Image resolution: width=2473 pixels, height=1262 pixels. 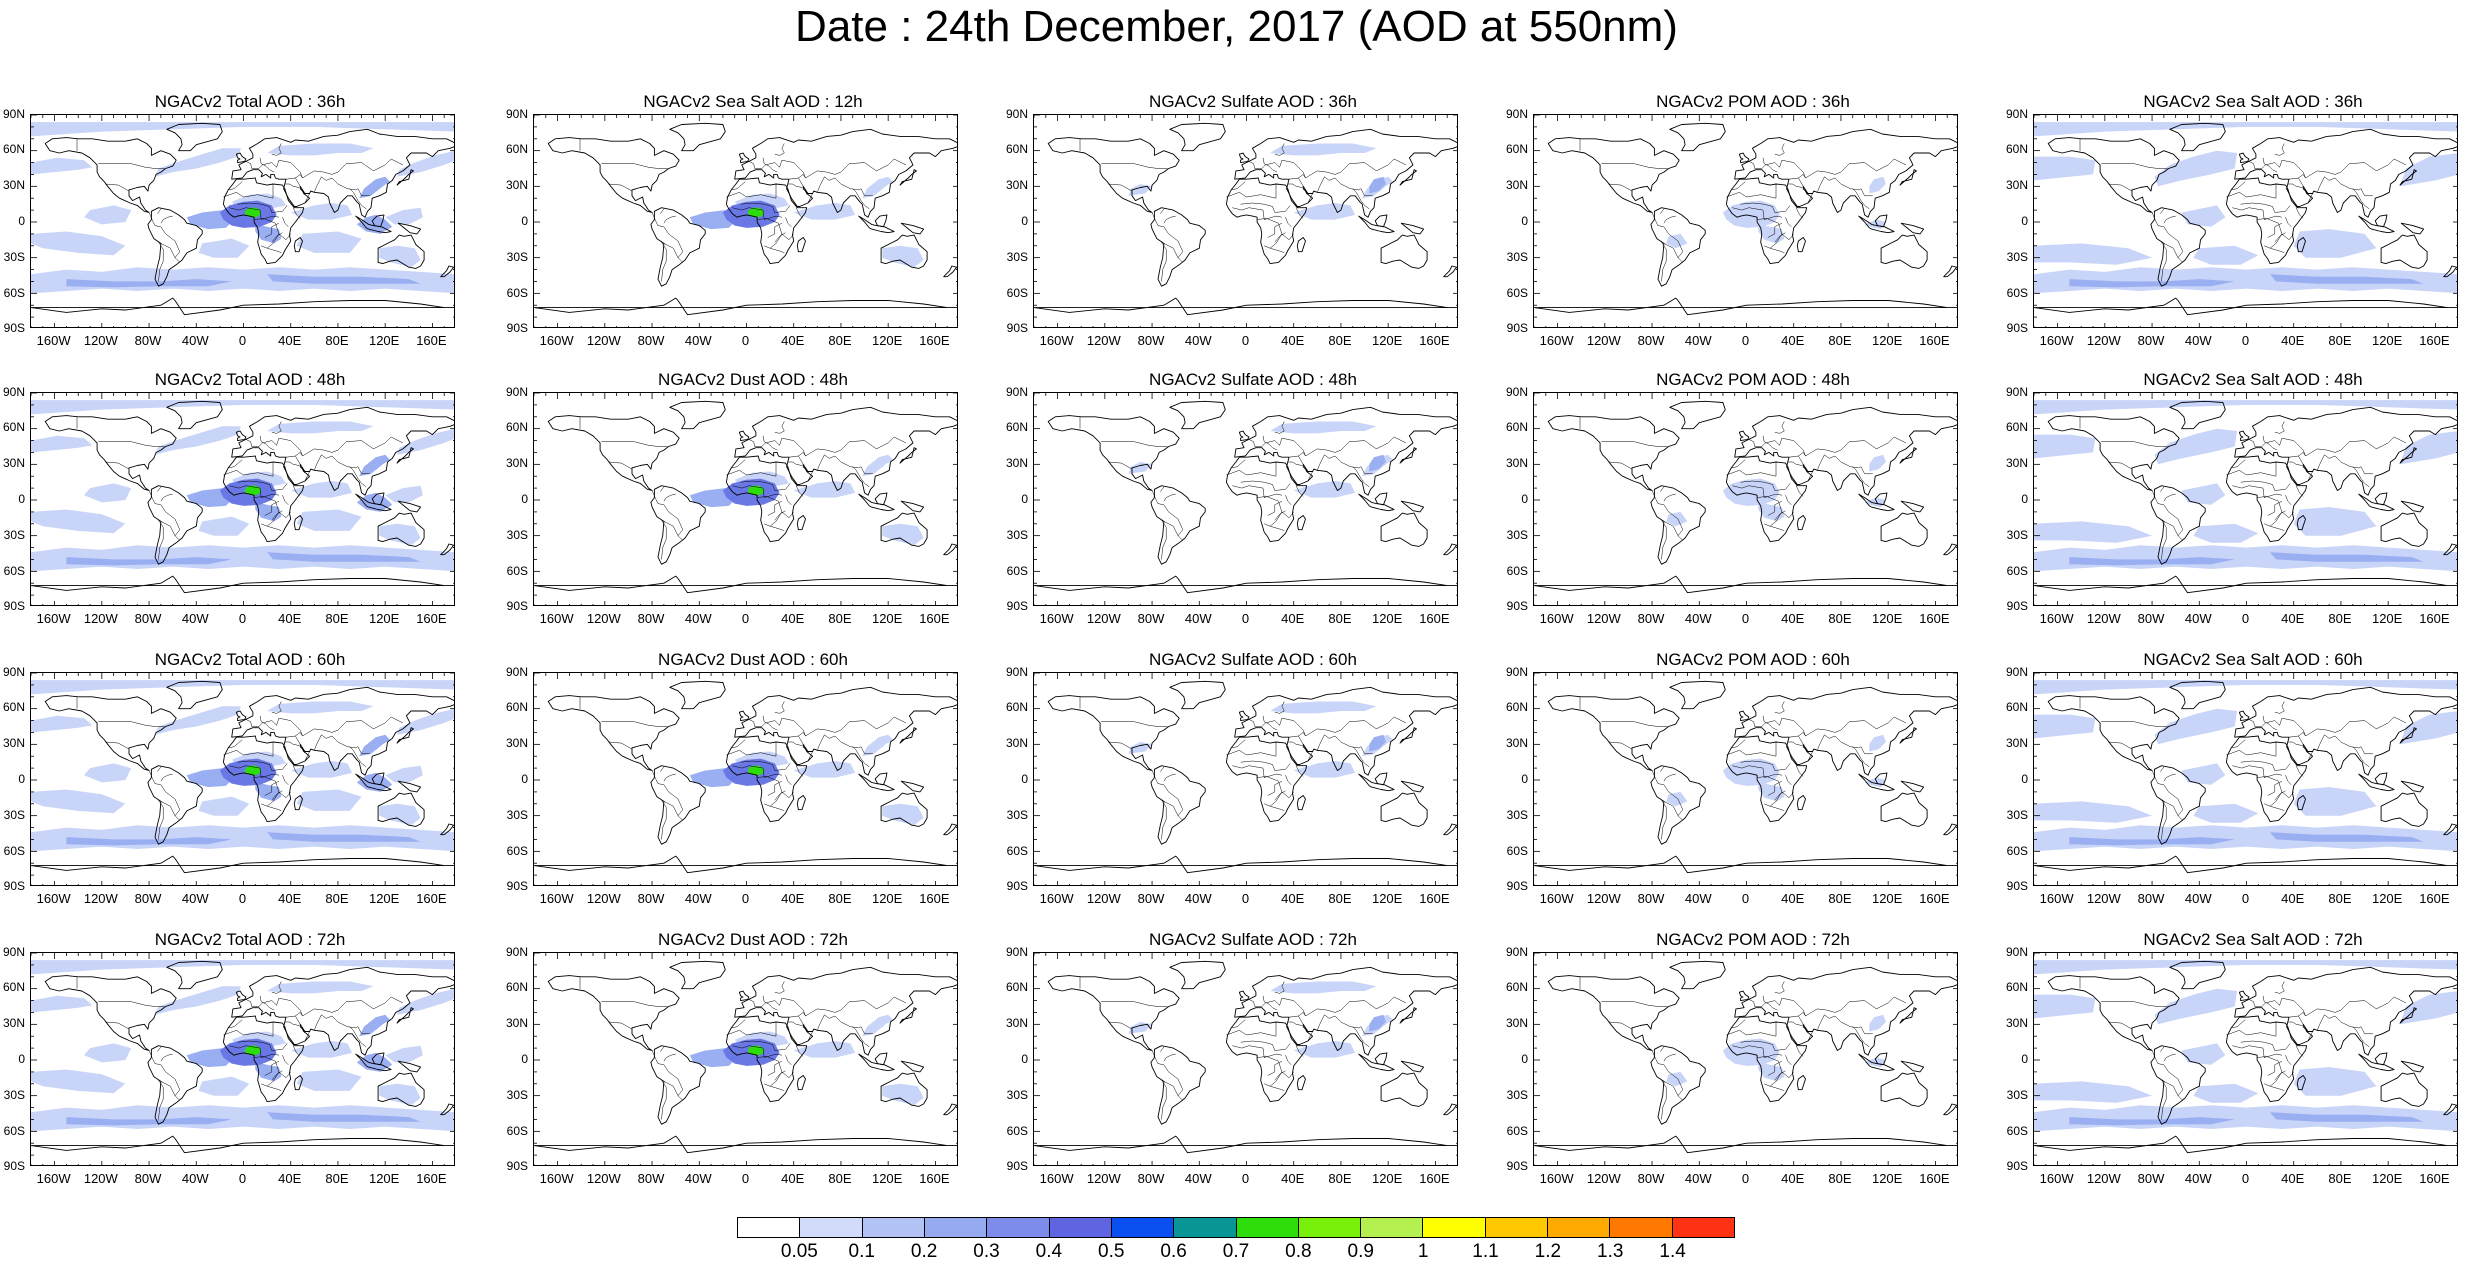 I want to click on colorbar-label: 0.6, so click(x=1173, y=1251).